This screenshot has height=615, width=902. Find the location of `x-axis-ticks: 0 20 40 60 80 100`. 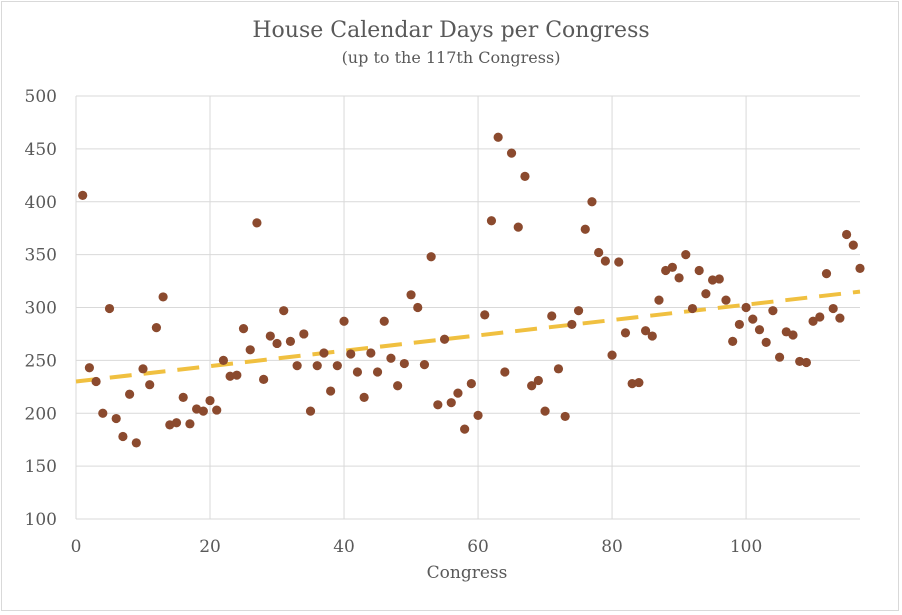

x-axis-ticks: 0 20 40 60 80 100 is located at coordinates (417, 547).